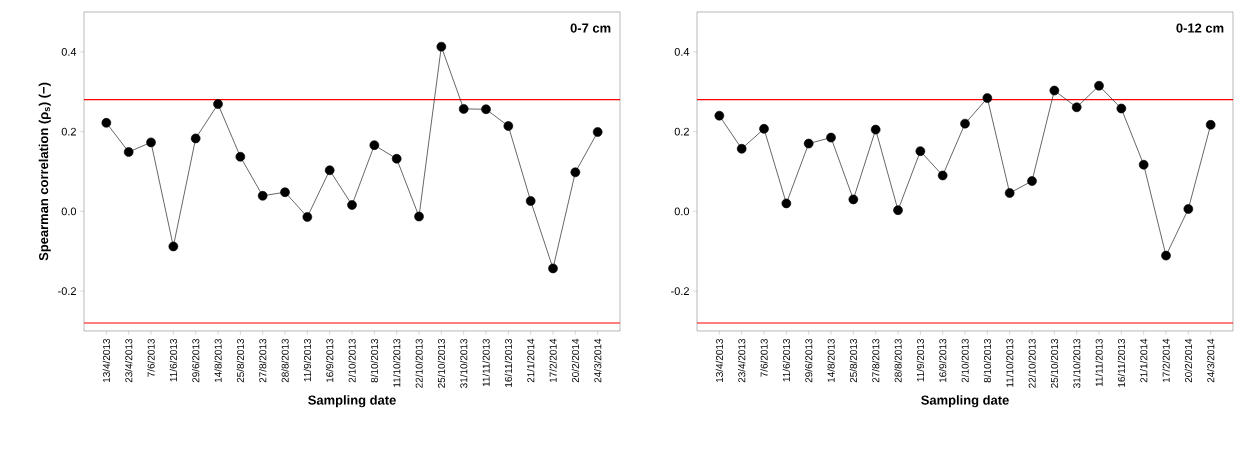  I want to click on x-tick-label: 11/9/2013, so click(307, 360).